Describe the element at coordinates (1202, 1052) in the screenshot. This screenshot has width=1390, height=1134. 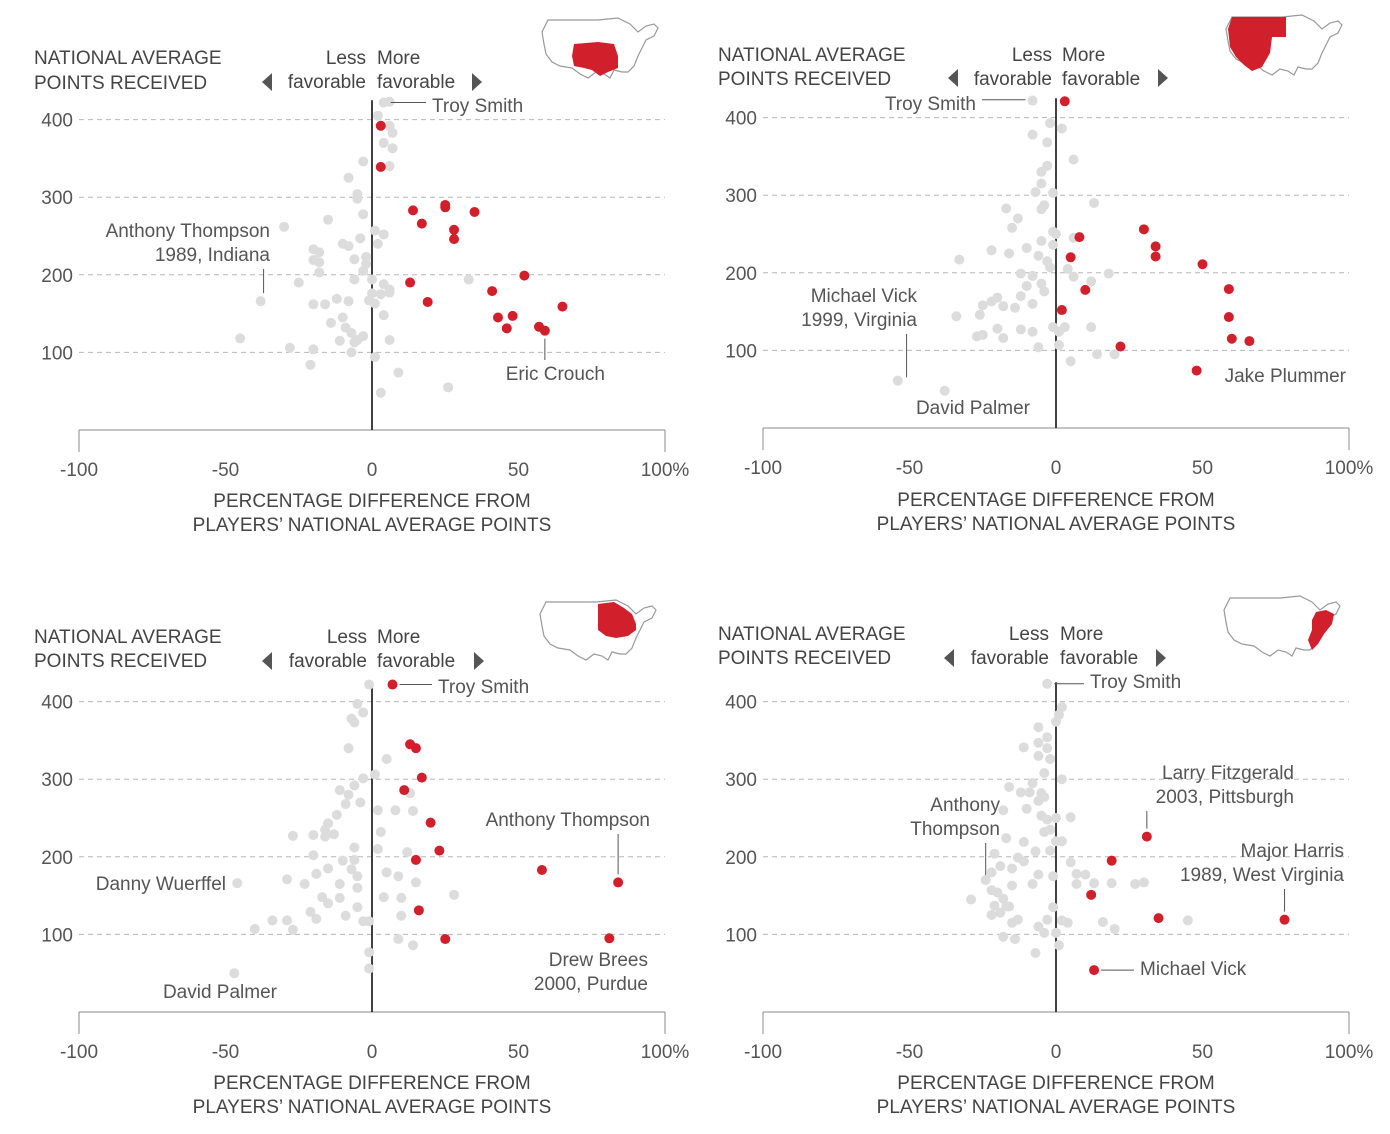
I see `x-tick-label: 50` at that location.